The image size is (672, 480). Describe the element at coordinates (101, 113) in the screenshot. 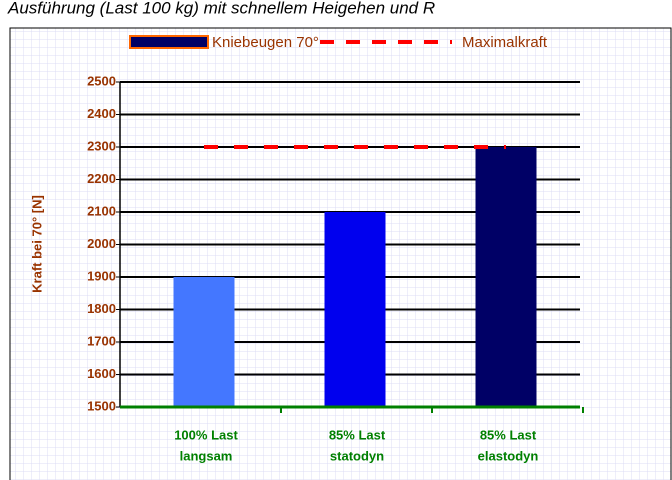

I see `y-tick-label: 2400` at that location.